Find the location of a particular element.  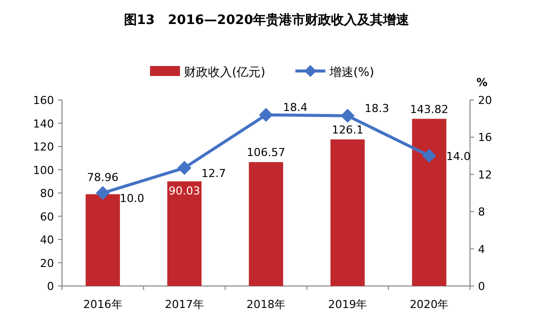

data-label: 90.03 is located at coordinates (184, 191).